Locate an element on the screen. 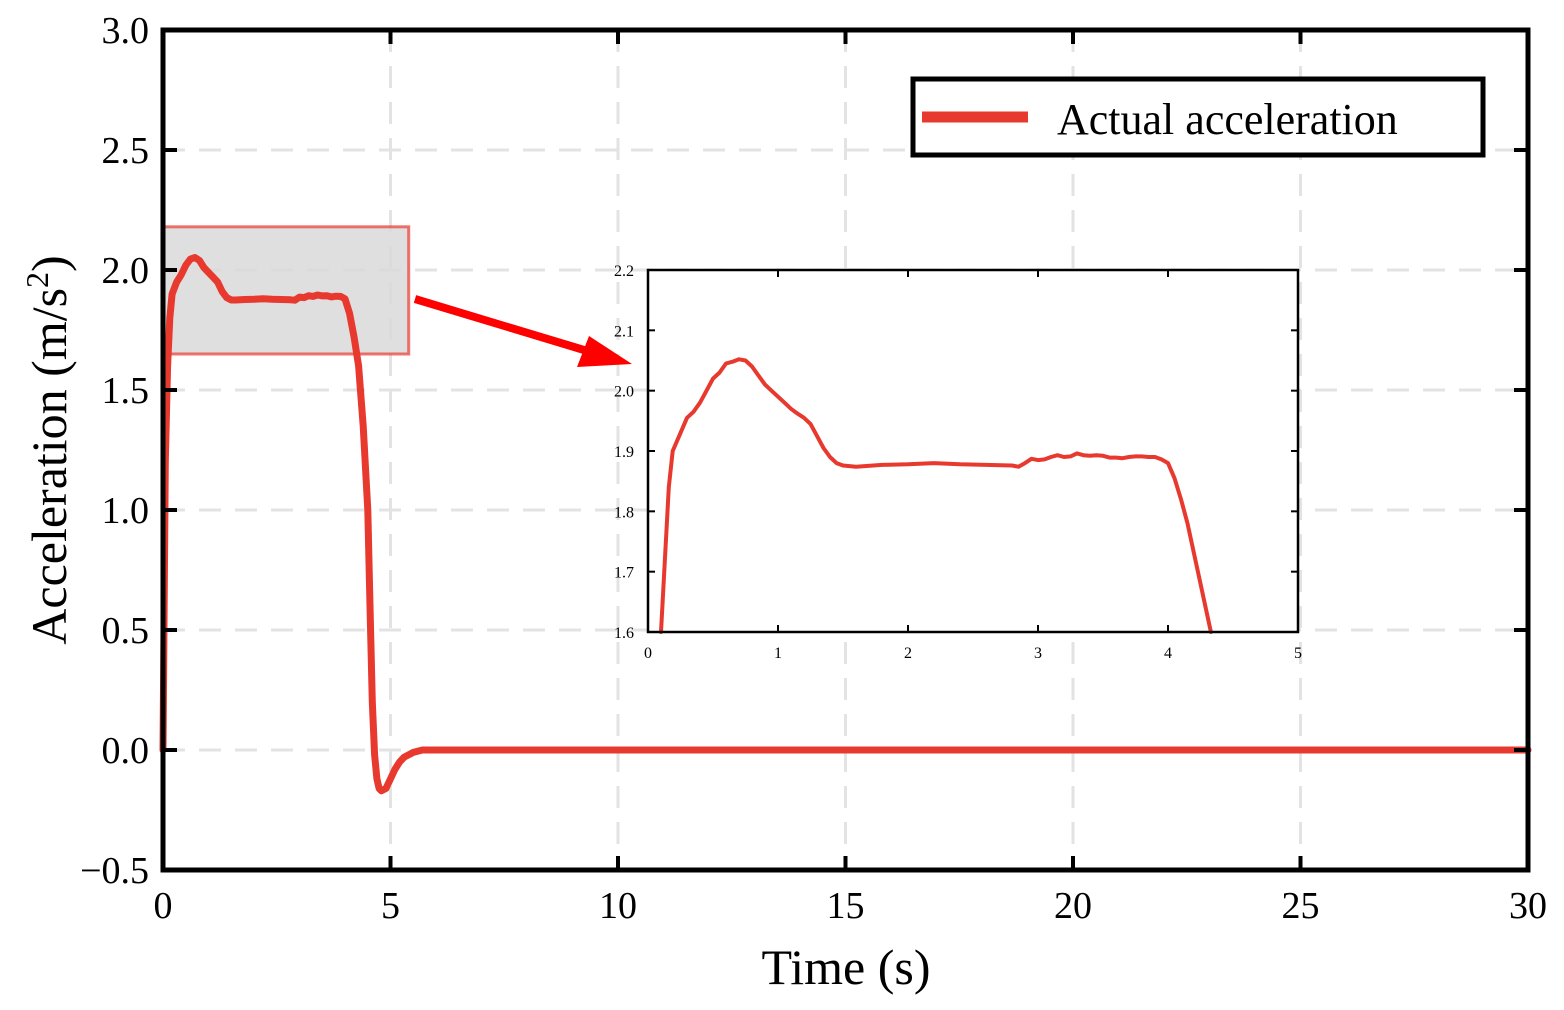 The height and width of the screenshot is (1010, 1564). x-tick-label: 25 is located at coordinates (1301, 906).